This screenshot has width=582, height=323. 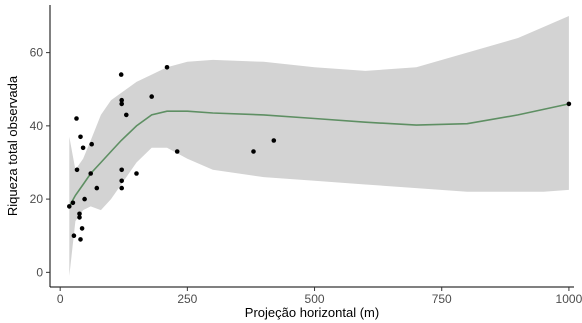 I want to click on x-tick-label: 0, so click(x=60, y=299).